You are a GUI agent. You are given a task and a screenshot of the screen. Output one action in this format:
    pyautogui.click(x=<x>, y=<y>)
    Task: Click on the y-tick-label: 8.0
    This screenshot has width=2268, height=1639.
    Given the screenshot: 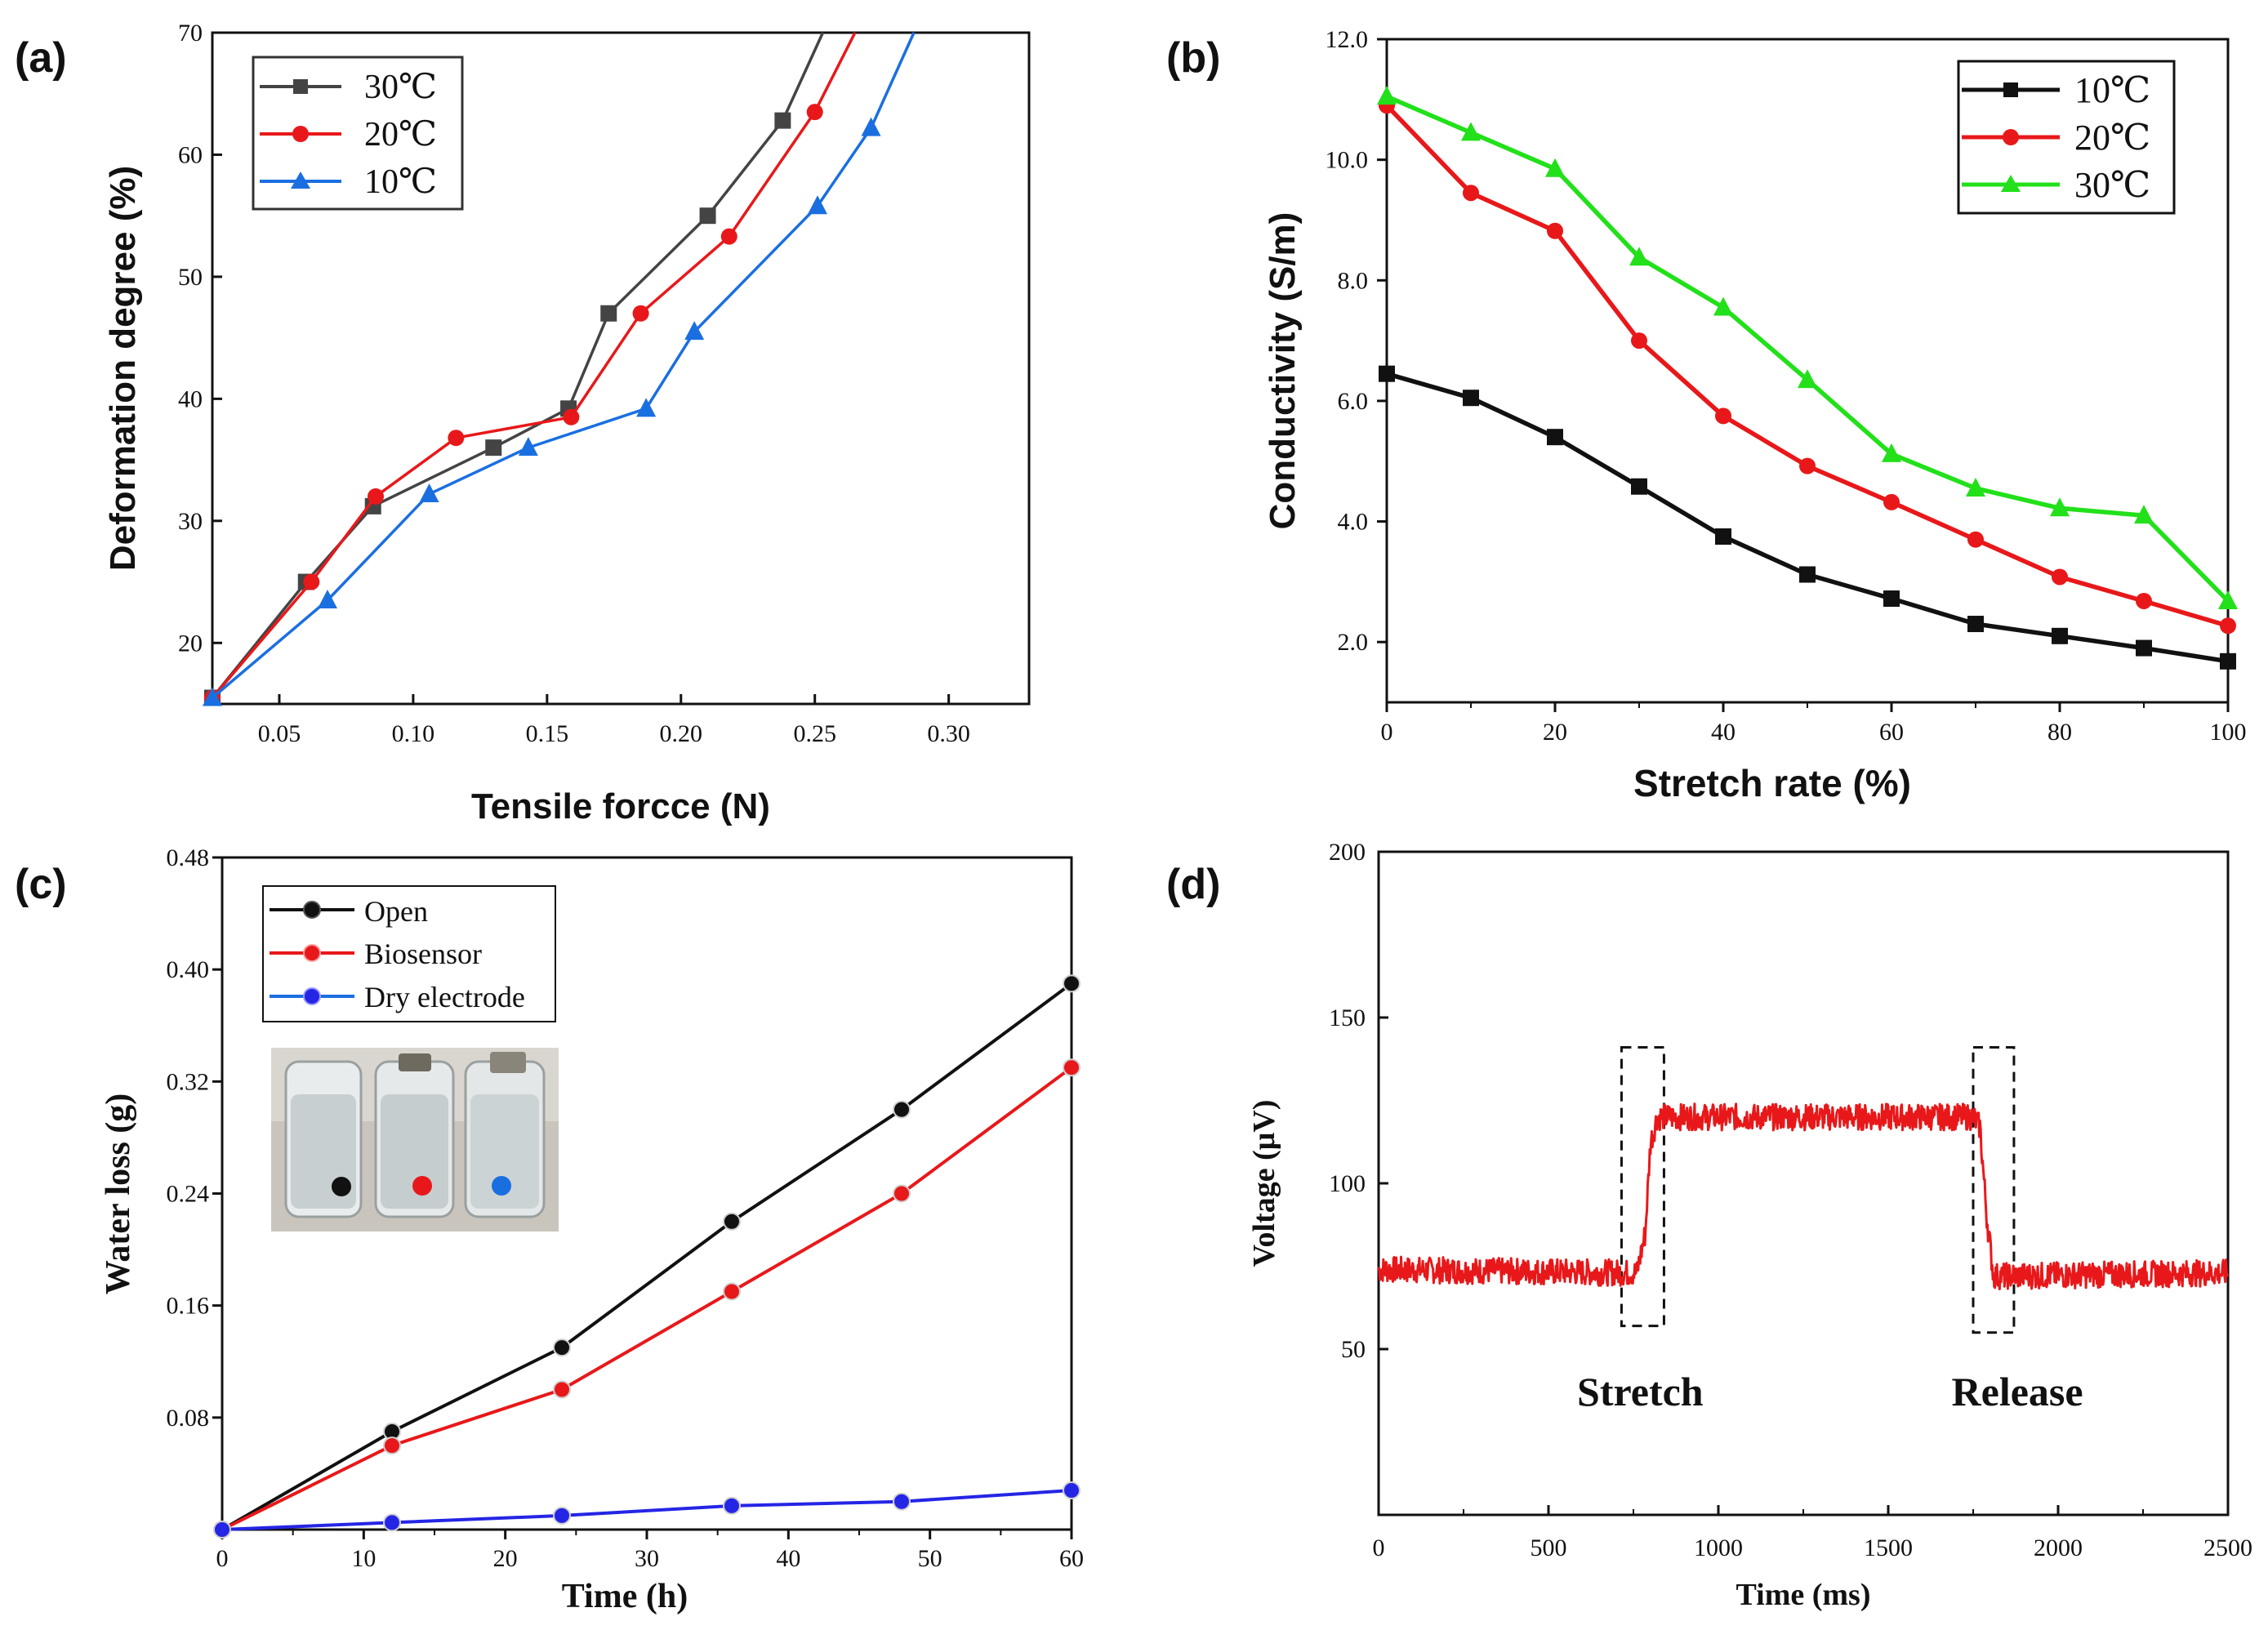 What is the action you would take?
    pyautogui.click(x=1353, y=280)
    